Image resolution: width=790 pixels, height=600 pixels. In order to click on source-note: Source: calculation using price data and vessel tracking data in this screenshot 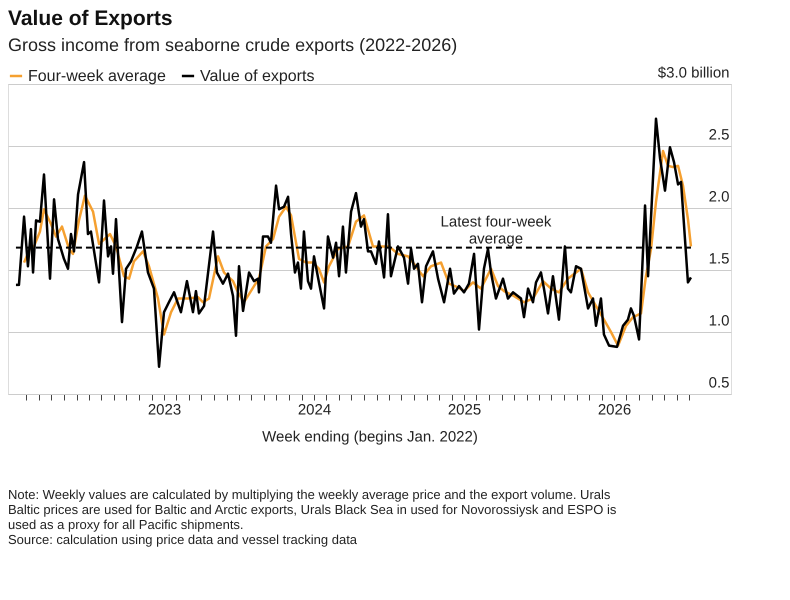, I will do `click(183, 539)`.